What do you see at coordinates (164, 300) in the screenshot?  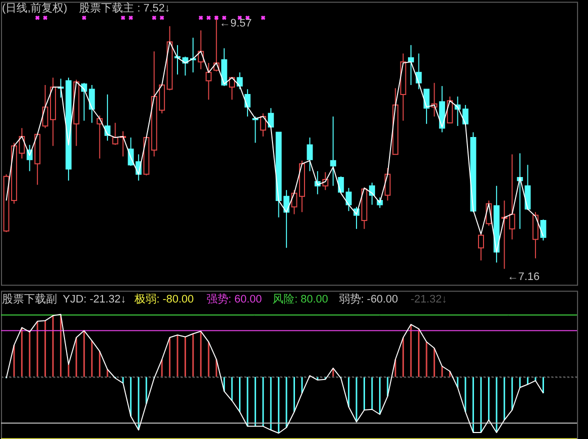 I see `text: 极弱: -80.00` at bounding box center [164, 300].